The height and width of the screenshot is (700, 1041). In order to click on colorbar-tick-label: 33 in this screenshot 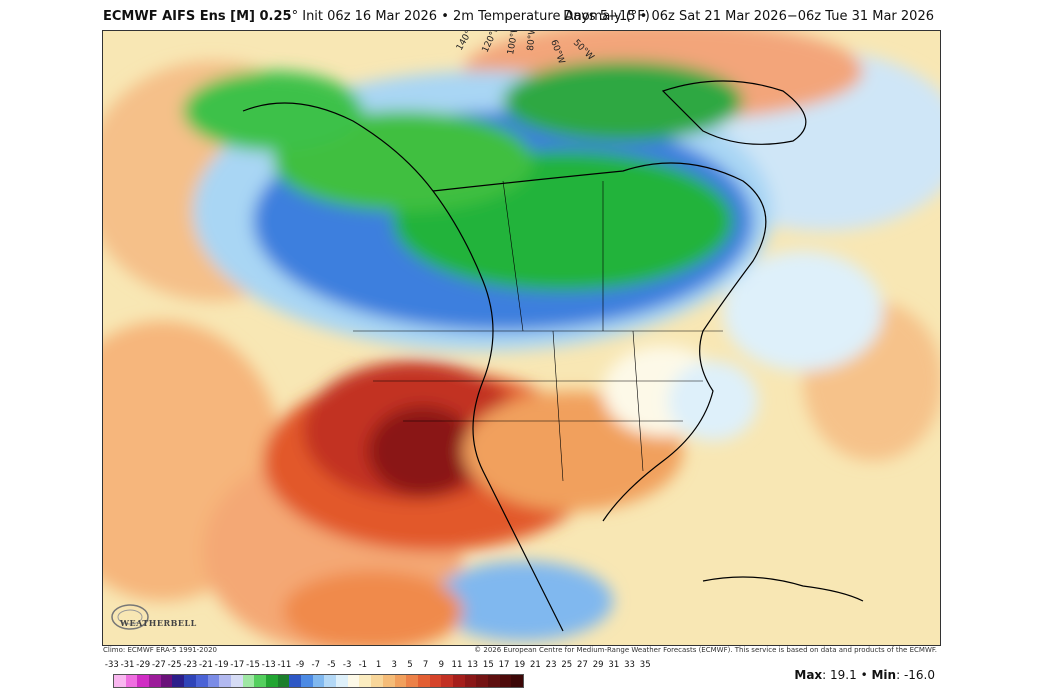, I will do `click(629, 665)`.